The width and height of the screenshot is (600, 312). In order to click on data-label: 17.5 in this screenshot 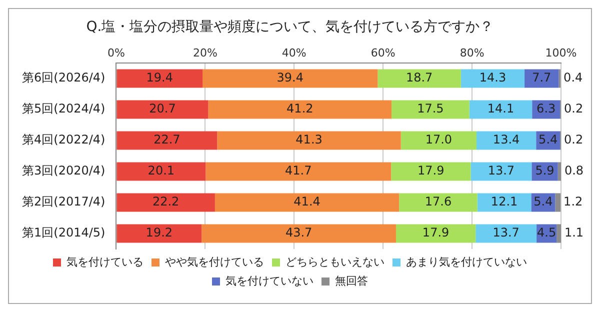, I will do `click(430, 109)`.